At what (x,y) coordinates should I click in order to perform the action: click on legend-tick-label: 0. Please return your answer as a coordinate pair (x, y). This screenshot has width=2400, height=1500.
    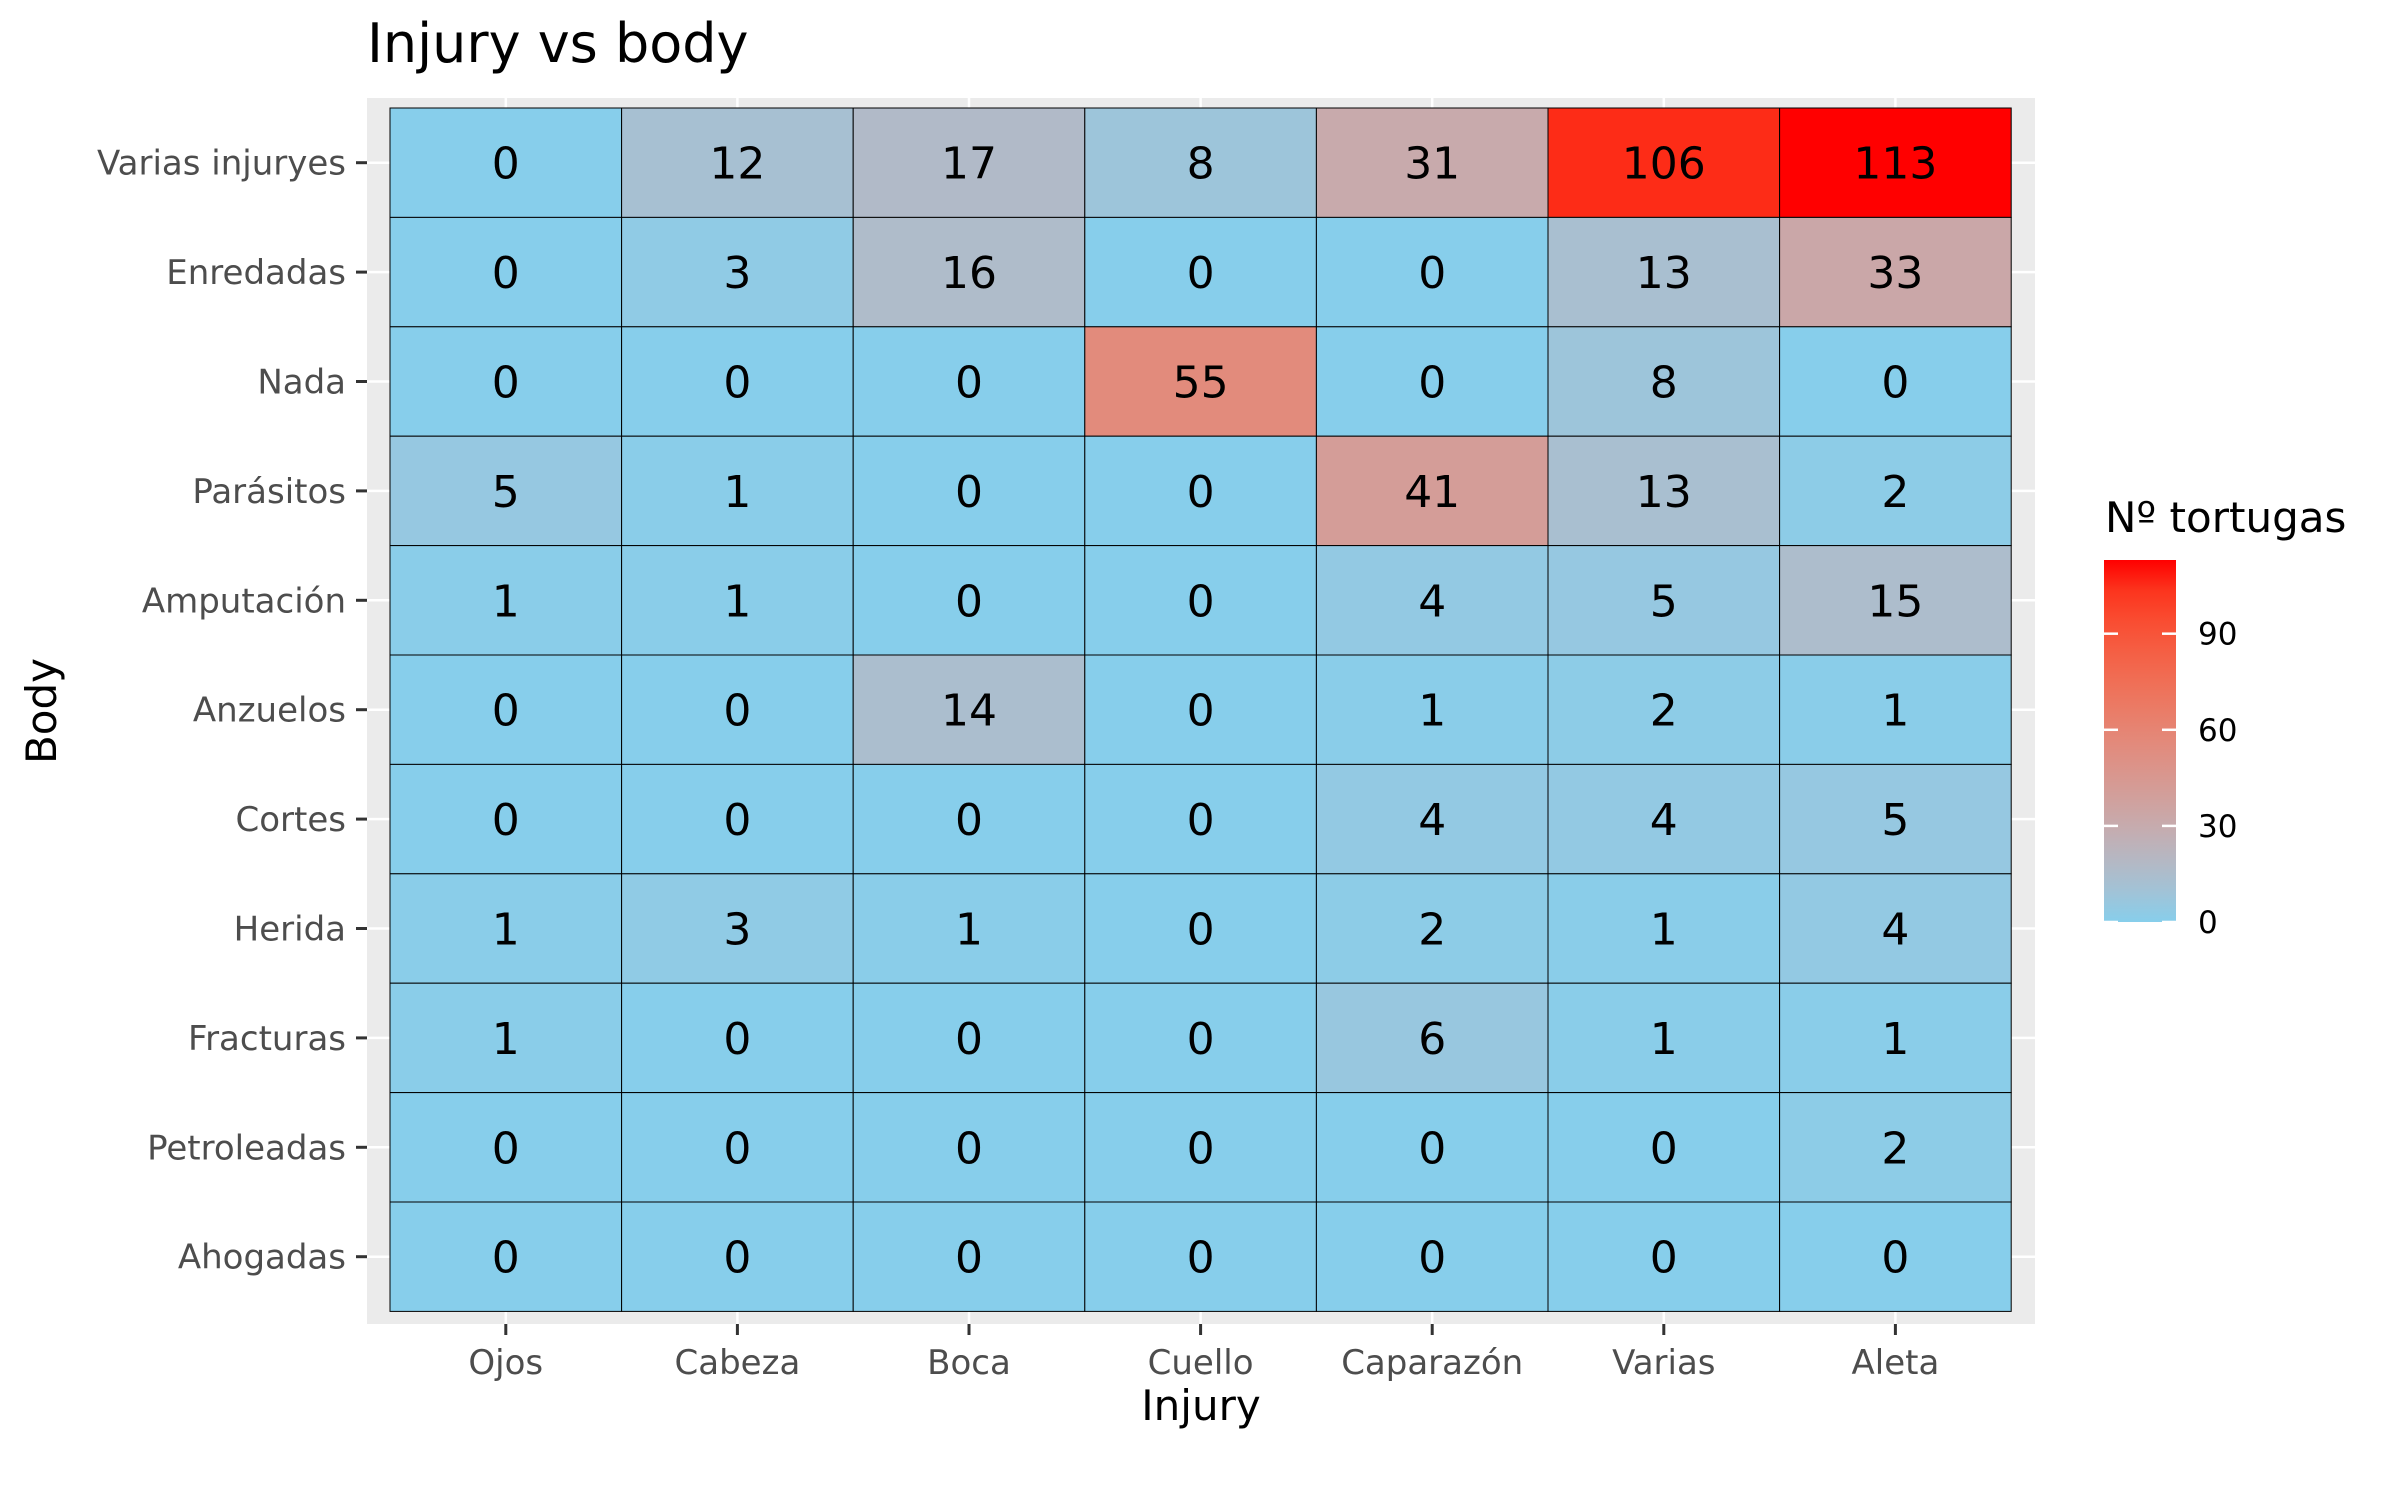
    Looking at the image, I should click on (2208, 923).